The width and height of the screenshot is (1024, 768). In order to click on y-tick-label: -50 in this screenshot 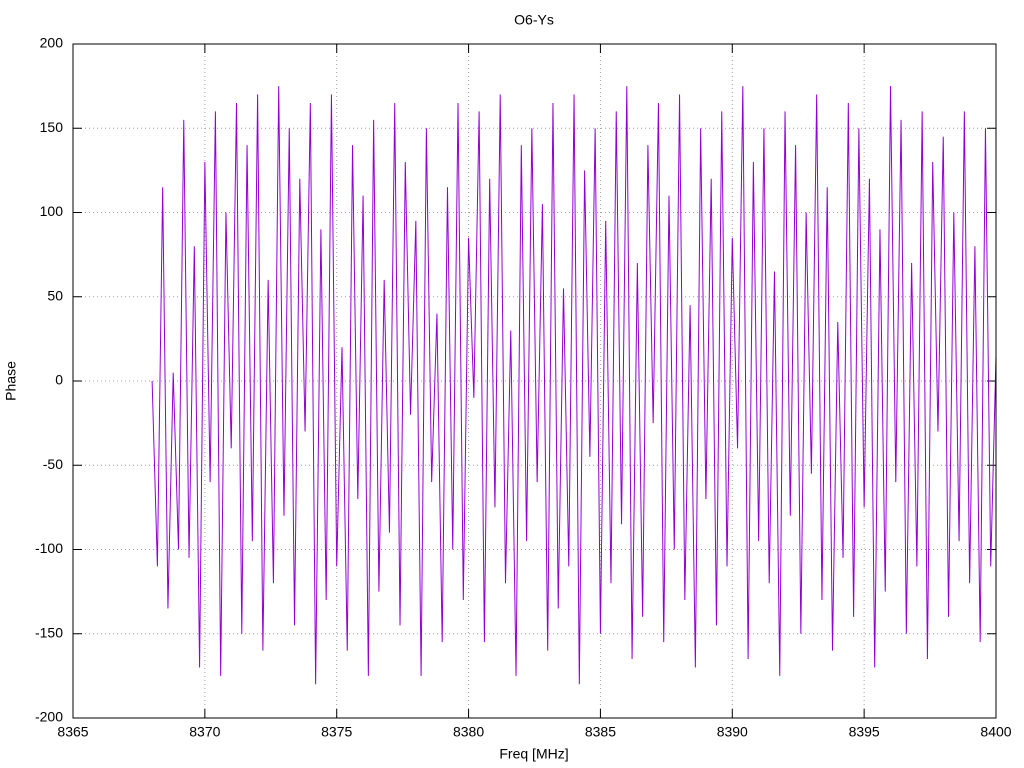, I will do `click(53, 464)`.